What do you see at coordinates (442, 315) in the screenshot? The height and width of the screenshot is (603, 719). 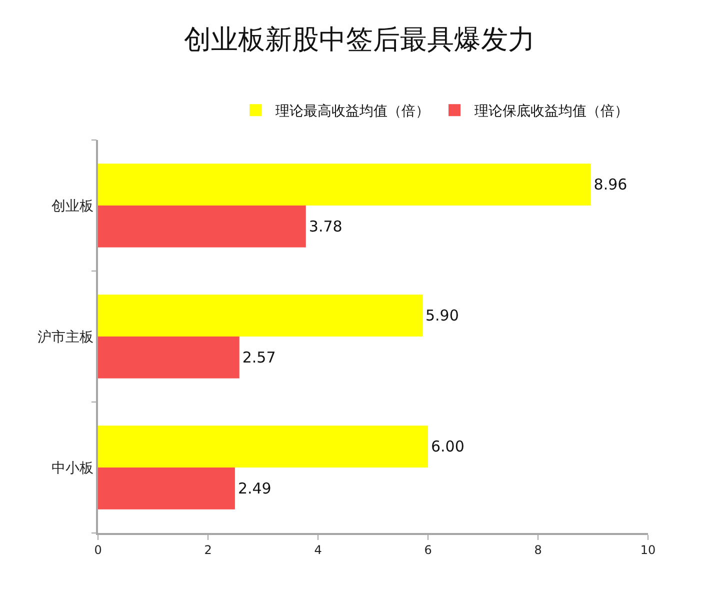 I see `data-label: 5.90` at bounding box center [442, 315].